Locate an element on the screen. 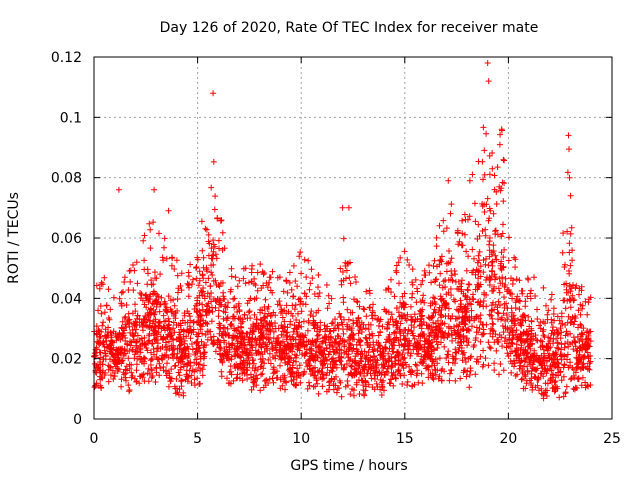 This screenshot has height=480, width=640. y-tick-label: 0.06 is located at coordinates (66, 239).